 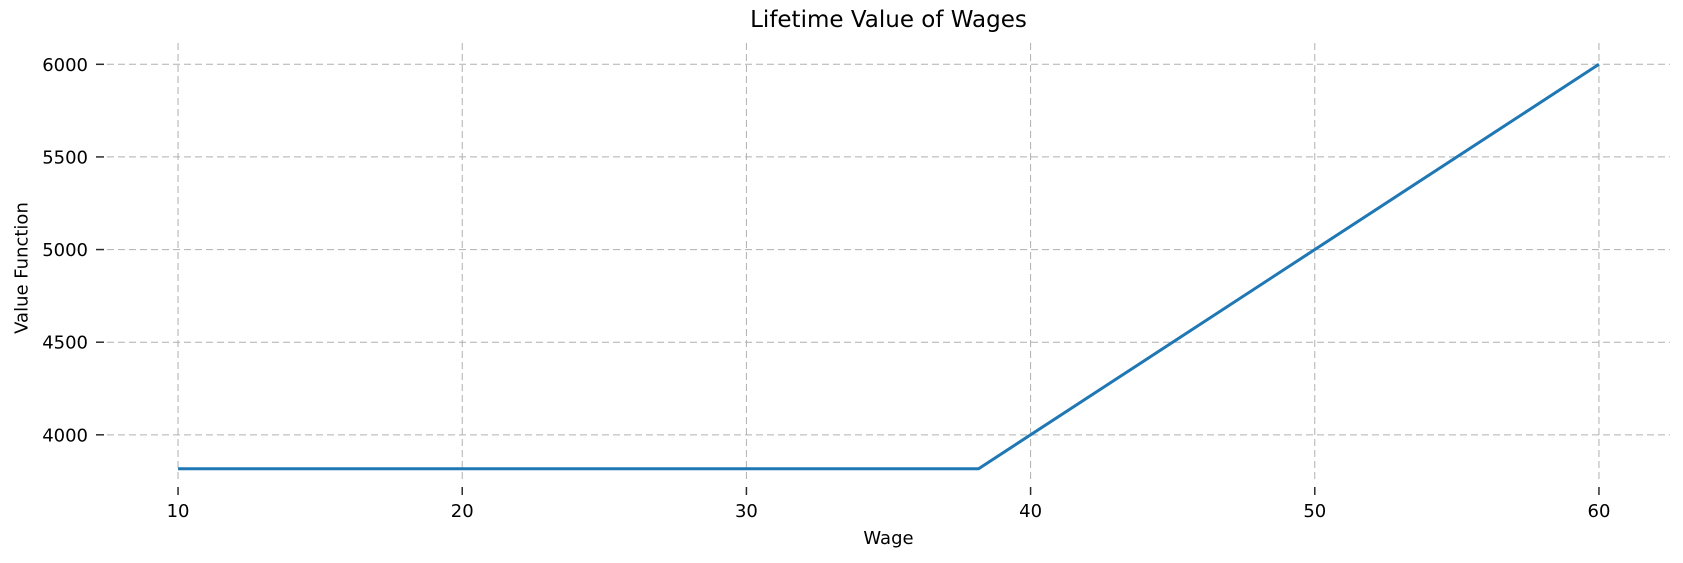 What do you see at coordinates (746, 511) in the screenshot?
I see `x-tick-label: 30` at bounding box center [746, 511].